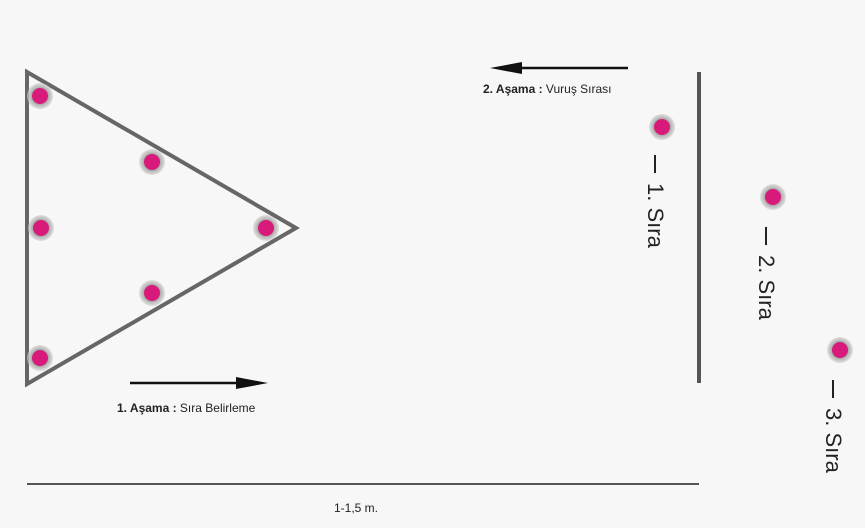 Image resolution: width=865 pixels, height=528 pixels. Describe the element at coordinates (199, 383) in the screenshot. I see `stage1-arrow` at that location.